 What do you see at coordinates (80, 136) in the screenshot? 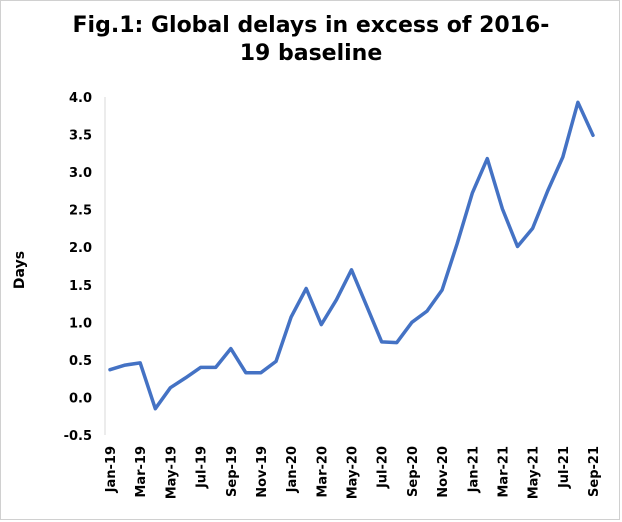
I see `y-tick-label: 3.5` at bounding box center [80, 136].